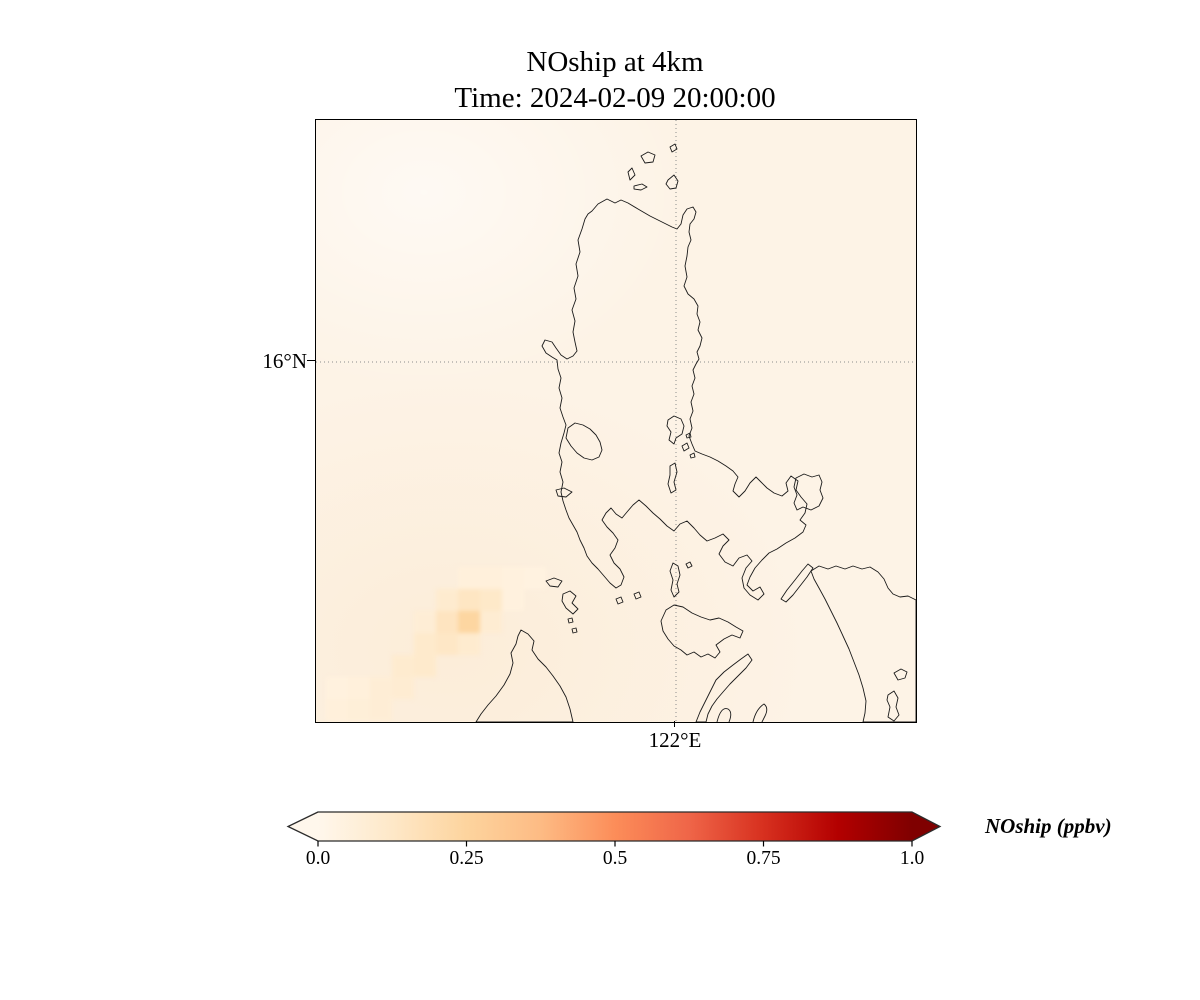  What do you see at coordinates (702, 631) in the screenshot?
I see `coastline-marinduque` at bounding box center [702, 631].